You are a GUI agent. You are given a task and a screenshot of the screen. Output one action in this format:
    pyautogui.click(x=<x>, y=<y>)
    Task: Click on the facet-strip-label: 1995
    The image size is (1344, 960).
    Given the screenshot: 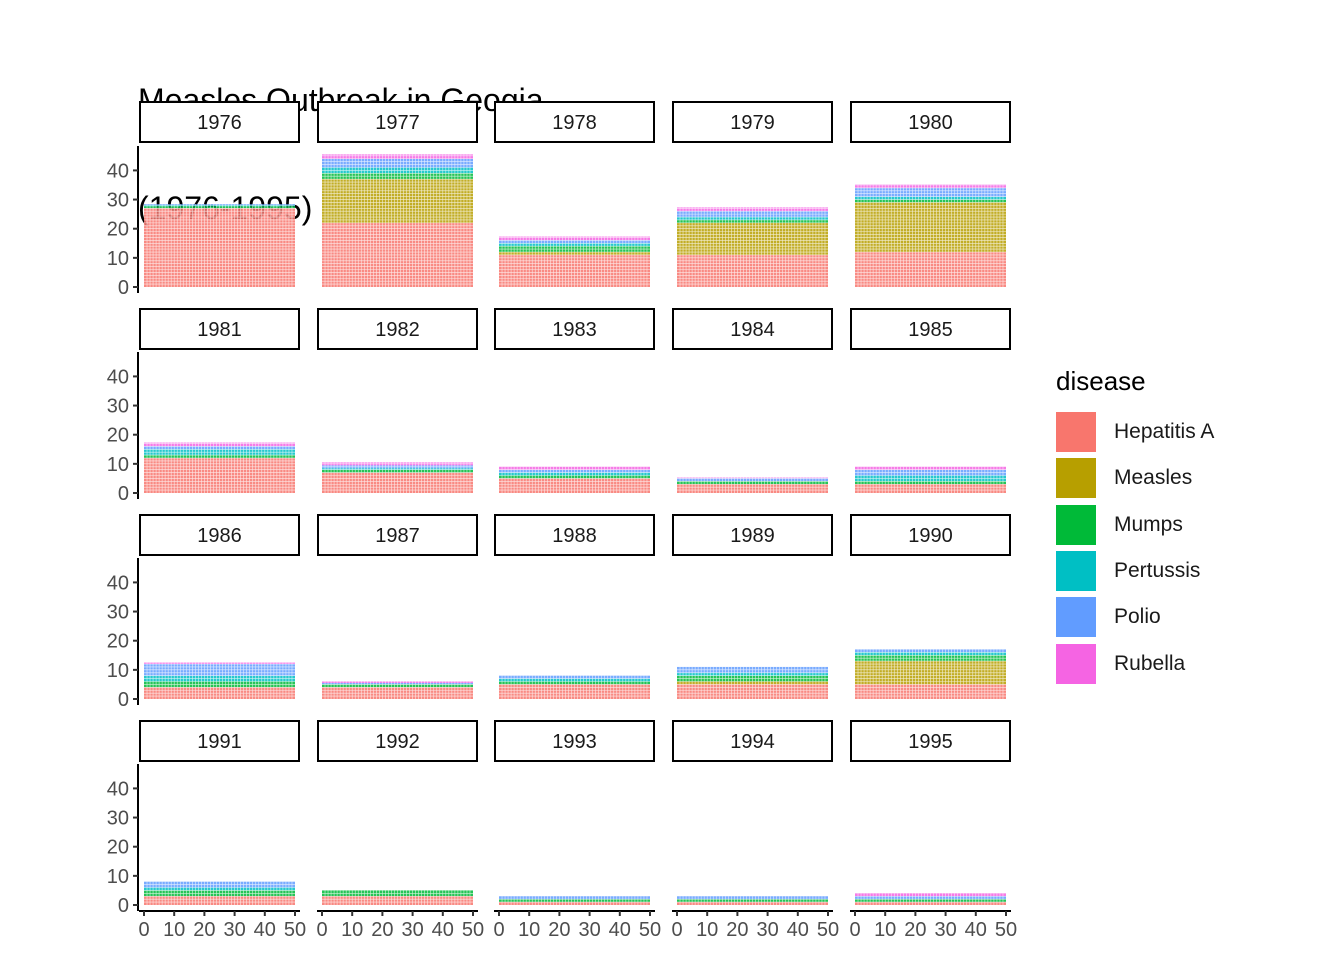 What is the action you would take?
    pyautogui.click(x=930, y=742)
    